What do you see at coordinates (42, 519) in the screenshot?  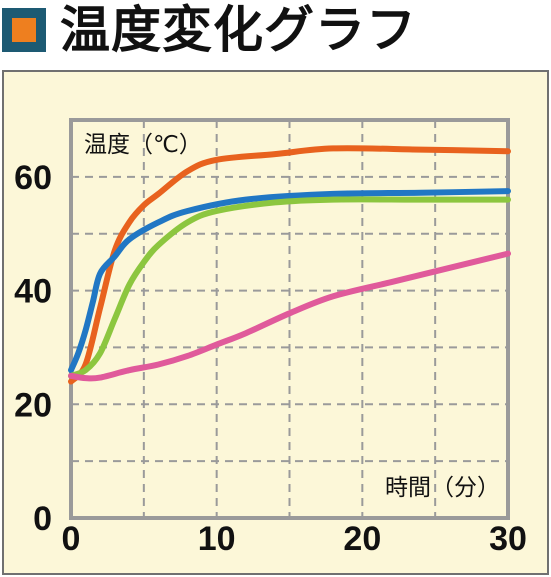 I see `y-tick-label: 0` at bounding box center [42, 519].